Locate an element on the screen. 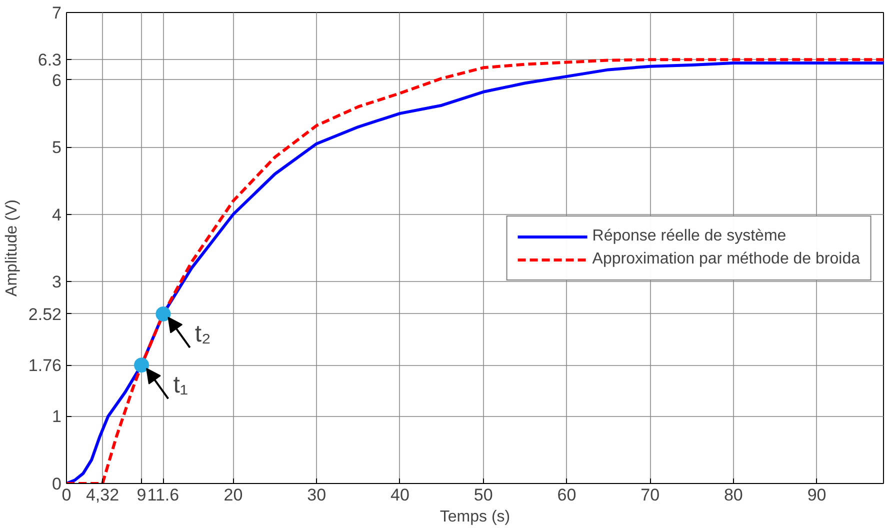 This screenshot has width=885, height=528. x-tick-label: 40 is located at coordinates (400, 495).